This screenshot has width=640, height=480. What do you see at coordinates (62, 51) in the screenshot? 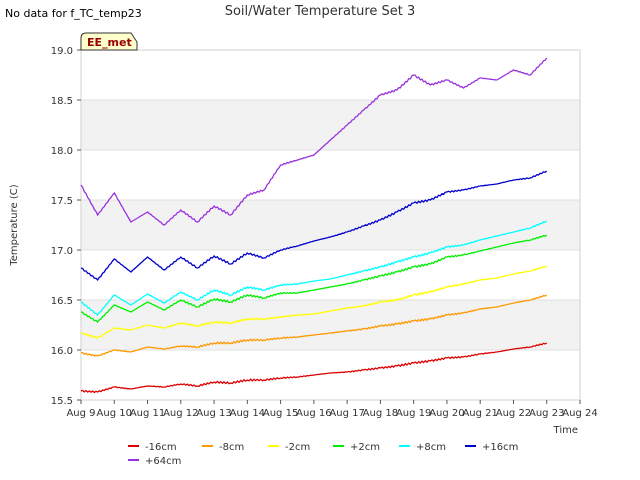
I see `y-tick-label: 19.0` at bounding box center [62, 51].